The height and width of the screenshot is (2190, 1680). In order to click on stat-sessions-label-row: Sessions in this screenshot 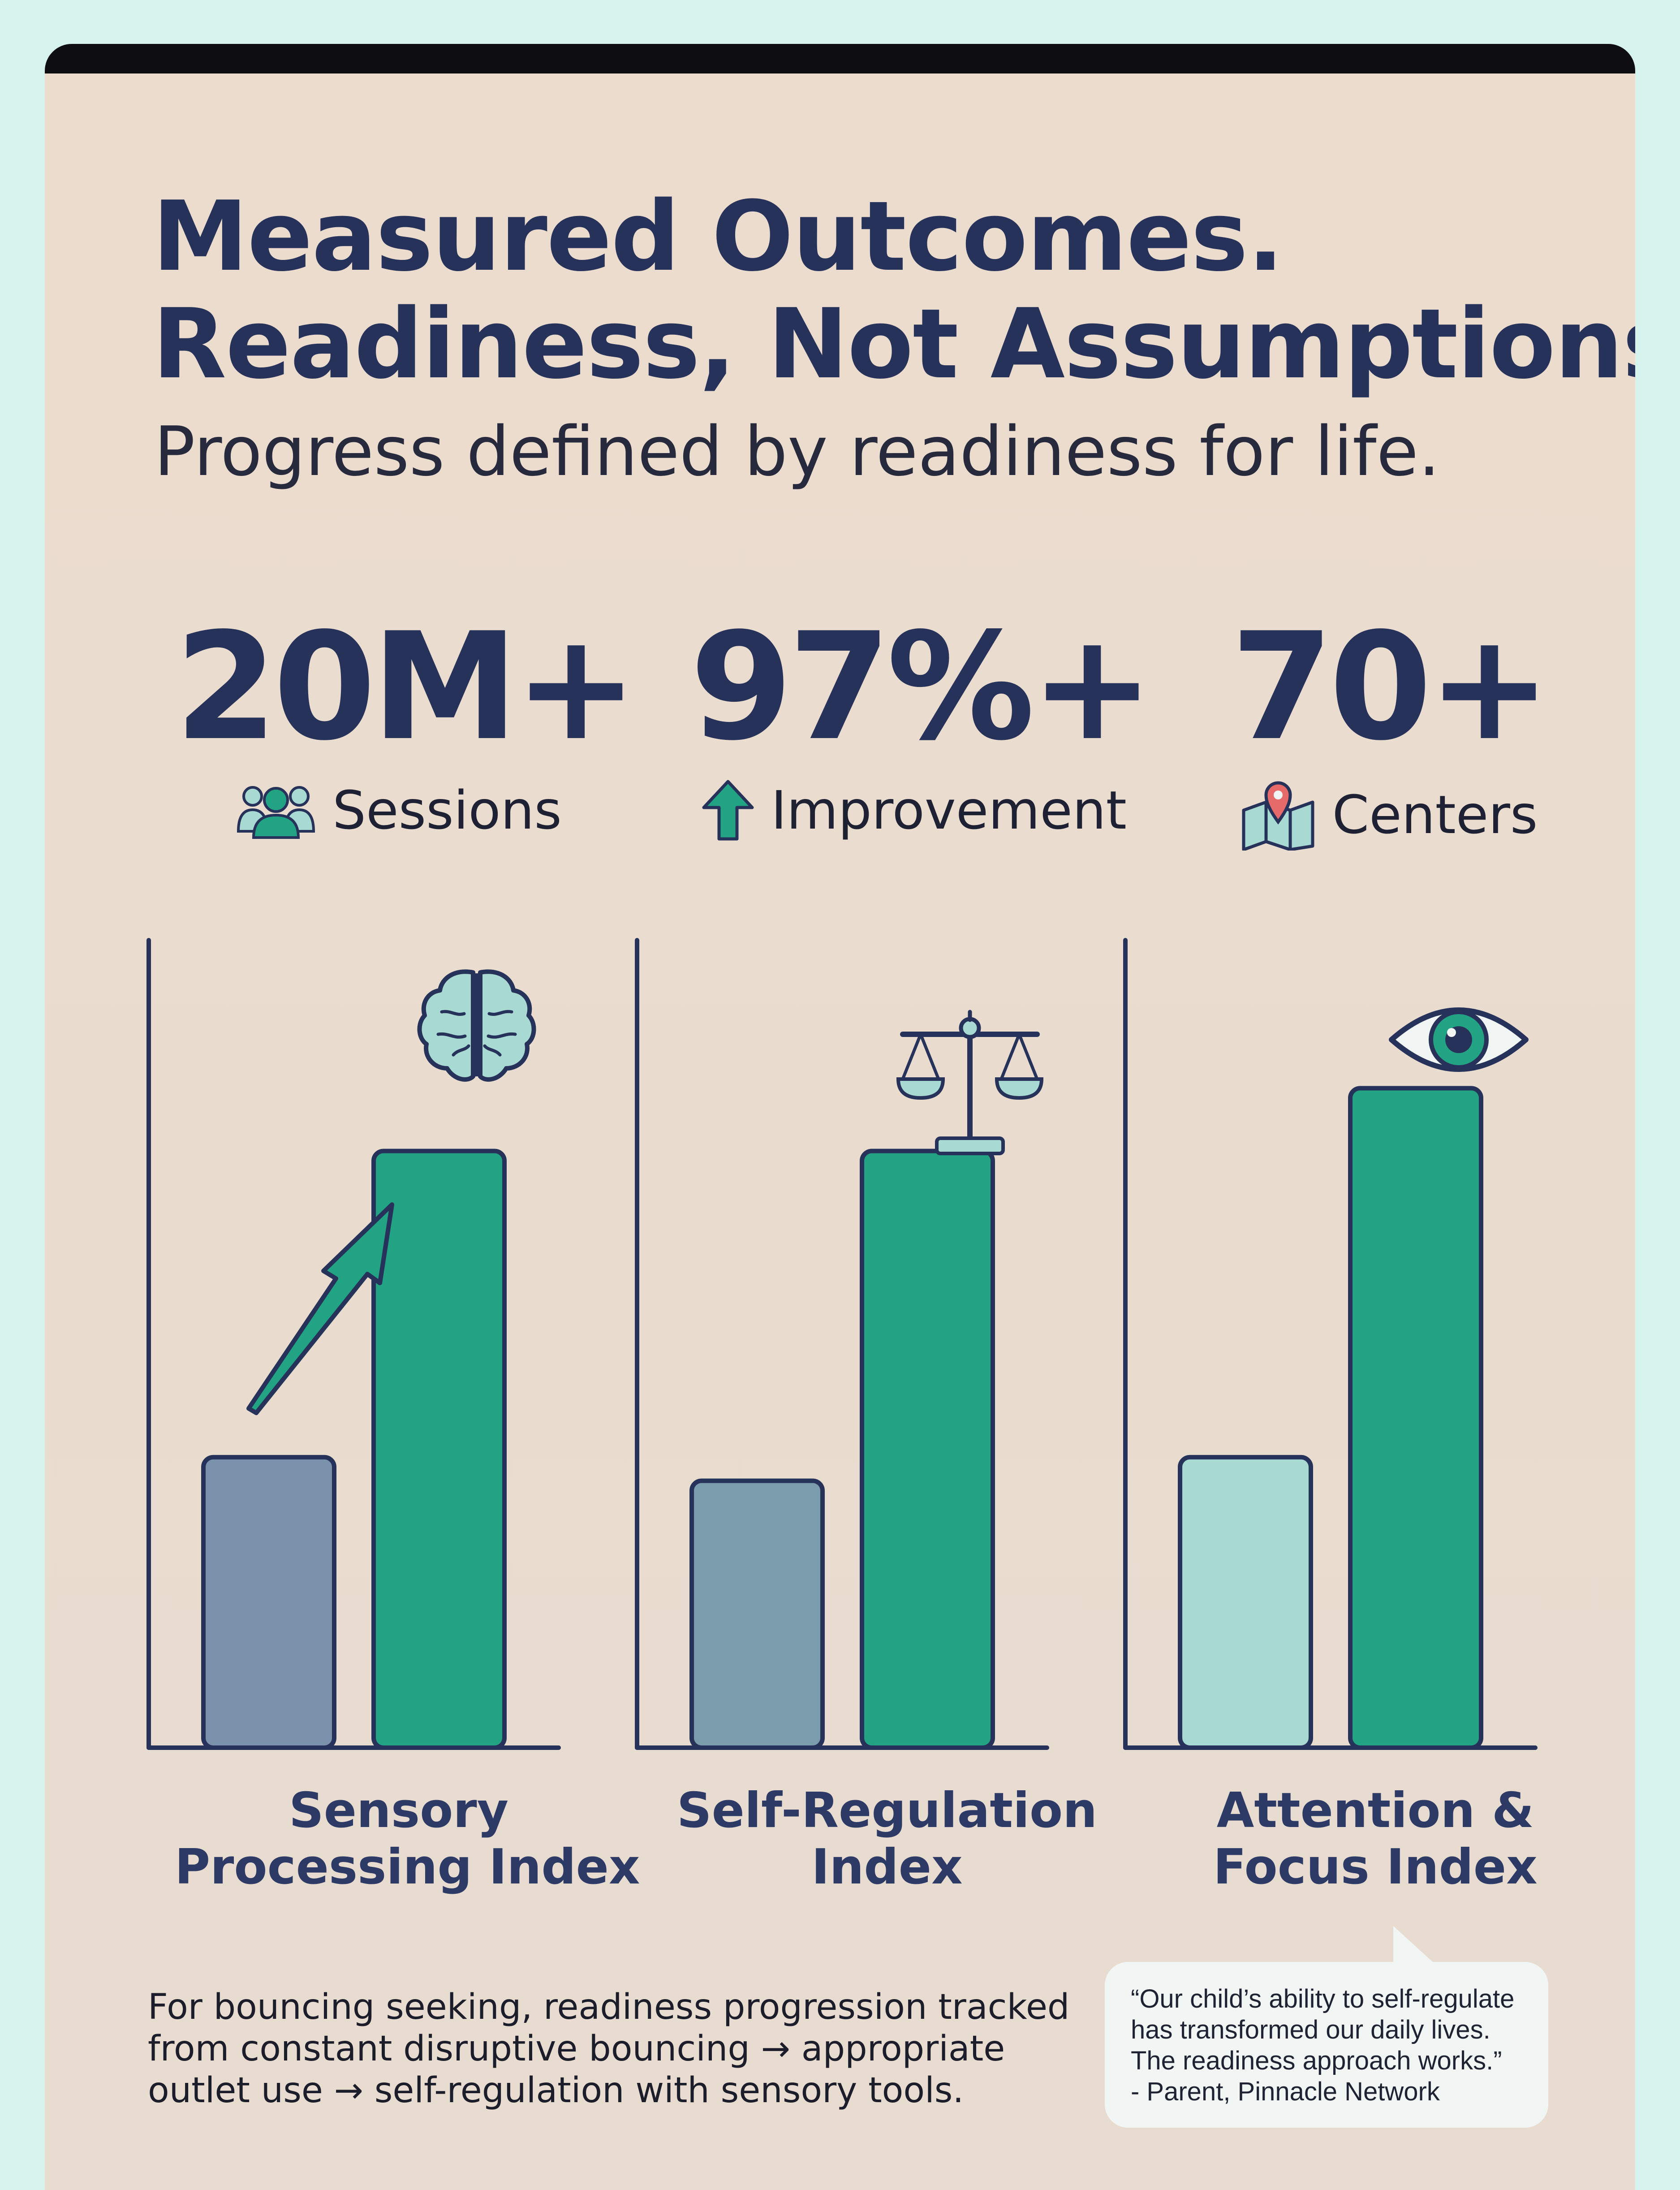, I will do `click(399, 811)`.